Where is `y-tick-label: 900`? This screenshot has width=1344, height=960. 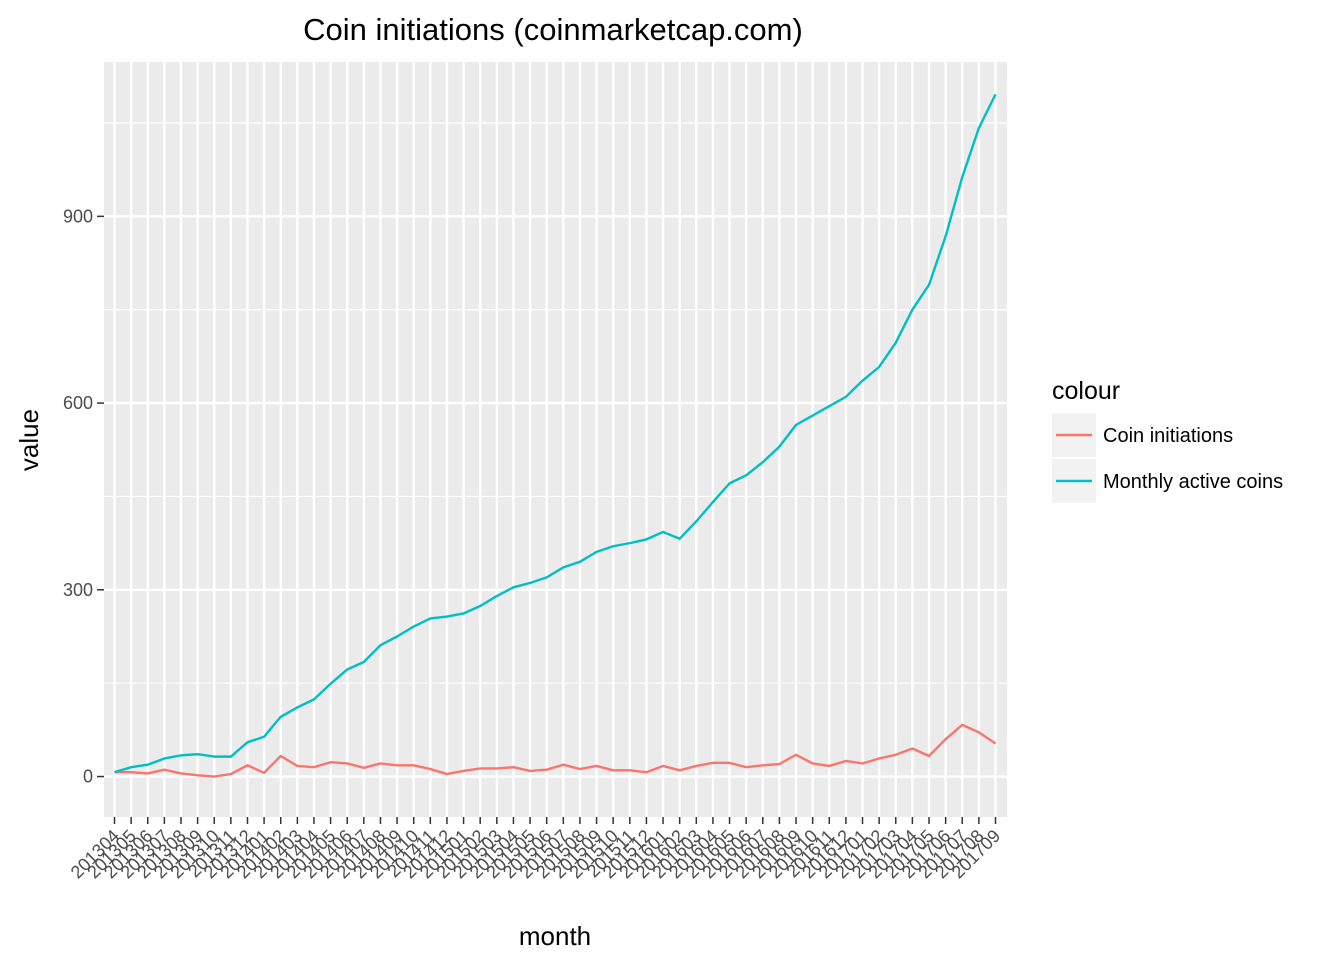
y-tick-label: 900 is located at coordinates (78, 216).